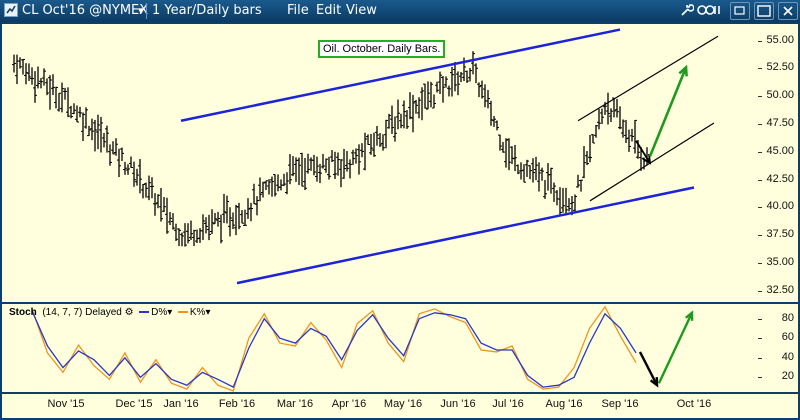 The image size is (800, 420). I want to click on channel-line, so click(465, 235).